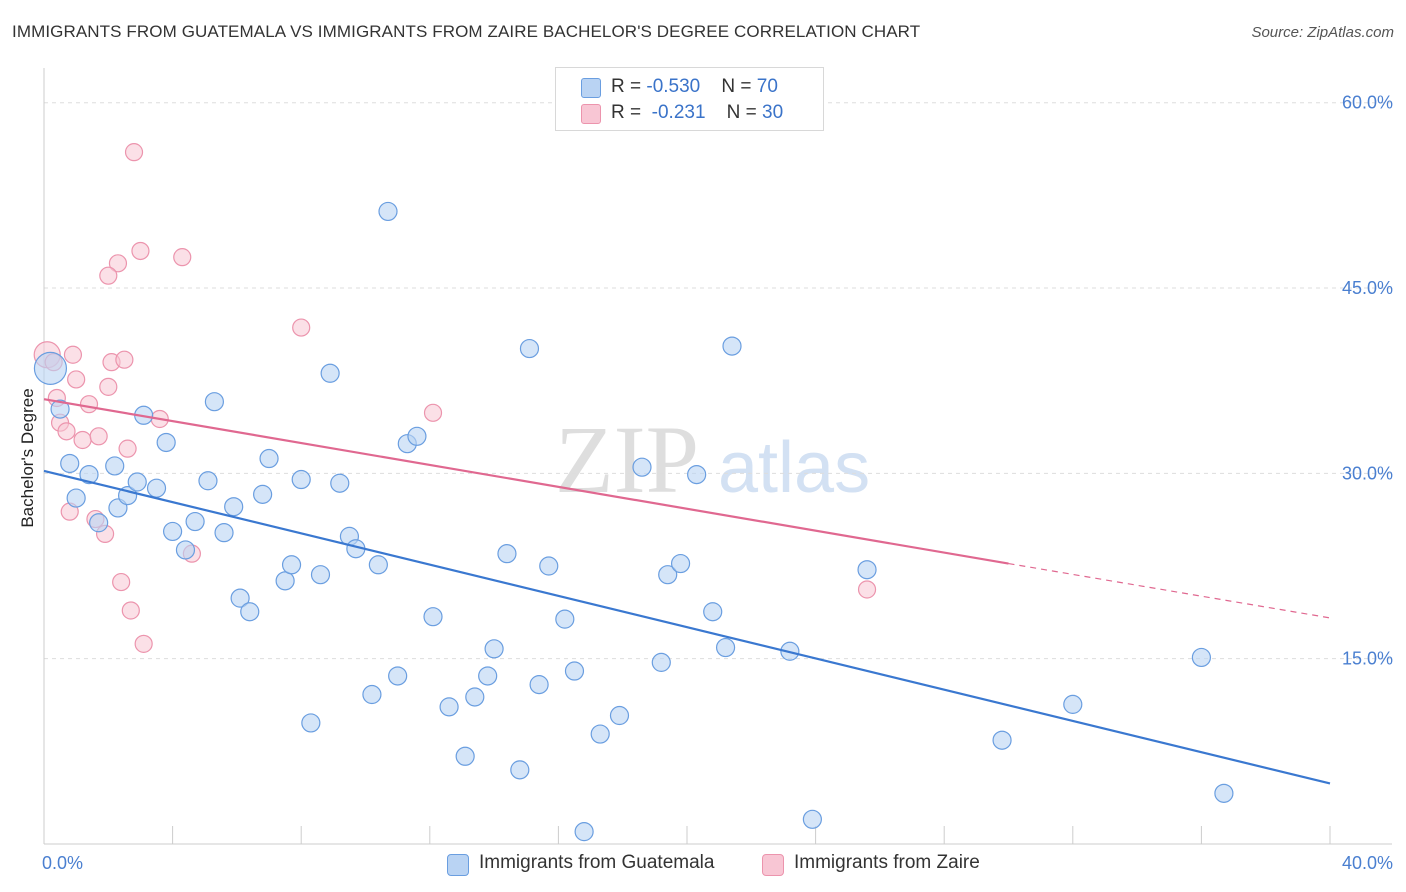 The width and height of the screenshot is (1406, 892). Describe the element at coordinates (773, 865) in the screenshot. I see `zaire-legend-swatch` at that location.